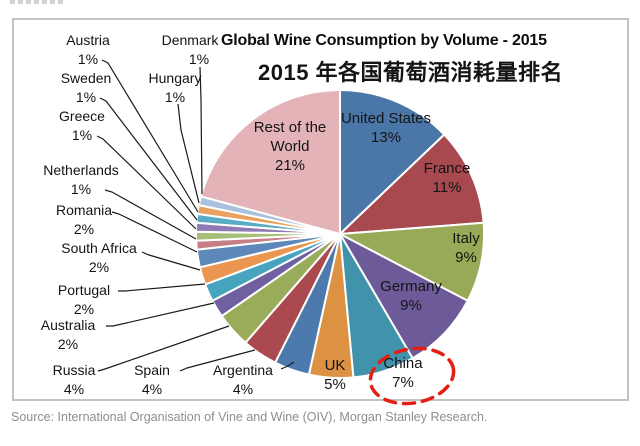 The height and width of the screenshot is (446, 640). Describe the element at coordinates (290, 165) in the screenshot. I see `slice-pct: 21%` at that location.